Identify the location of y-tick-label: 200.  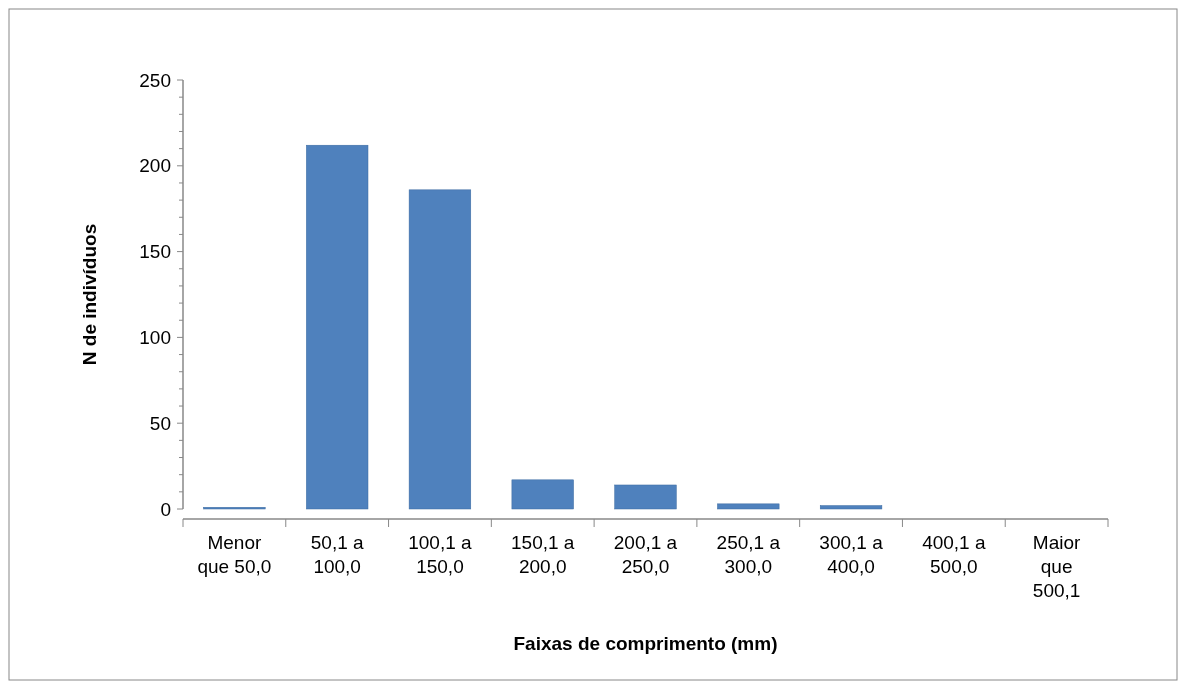
(155, 166).